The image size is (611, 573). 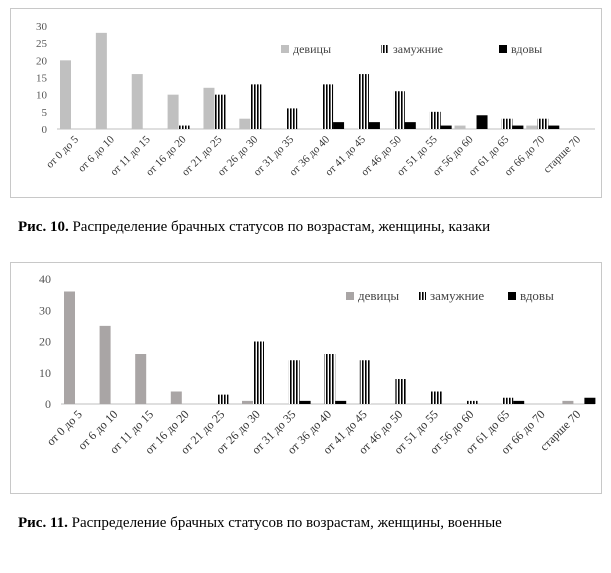 What do you see at coordinates (562, 154) in the screenshot?
I see `x-tick-label: старше 70` at bounding box center [562, 154].